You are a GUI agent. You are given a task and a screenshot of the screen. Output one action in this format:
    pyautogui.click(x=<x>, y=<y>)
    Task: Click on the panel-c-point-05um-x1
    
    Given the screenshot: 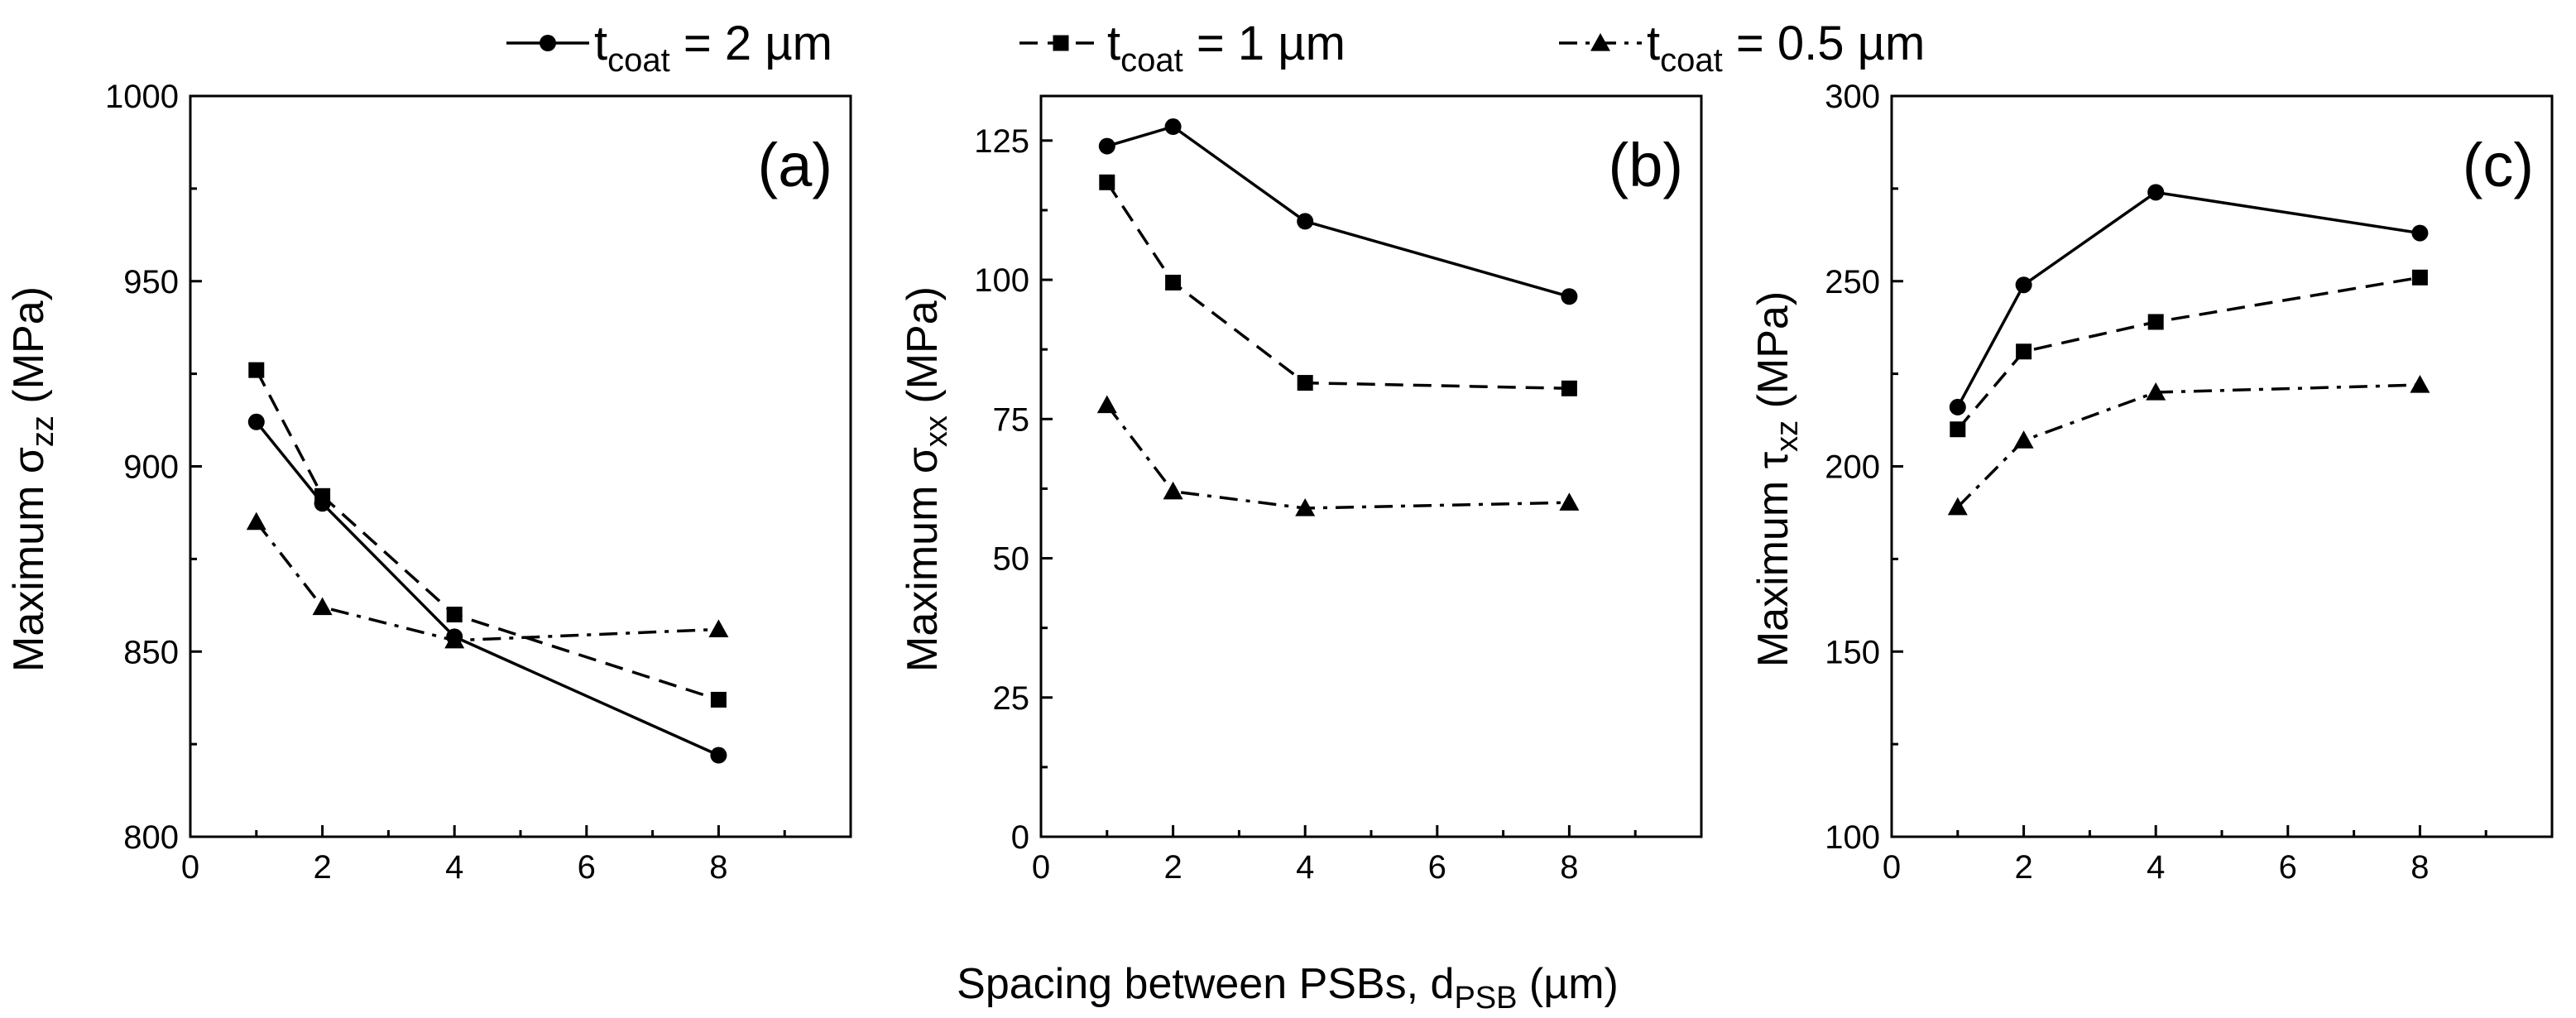 What is the action you would take?
    pyautogui.click(x=1958, y=506)
    